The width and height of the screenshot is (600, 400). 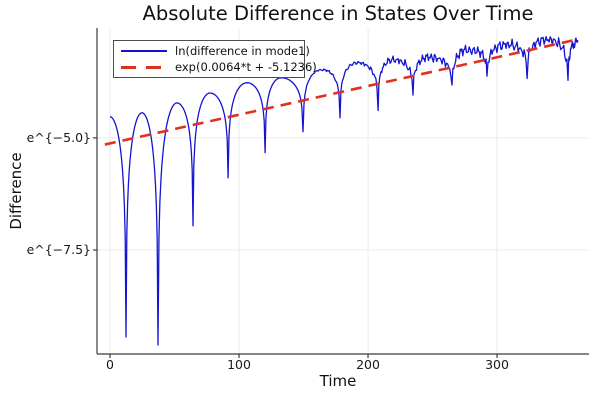 I want to click on y-tick-label: e^{−7.5}, so click(x=58, y=249).